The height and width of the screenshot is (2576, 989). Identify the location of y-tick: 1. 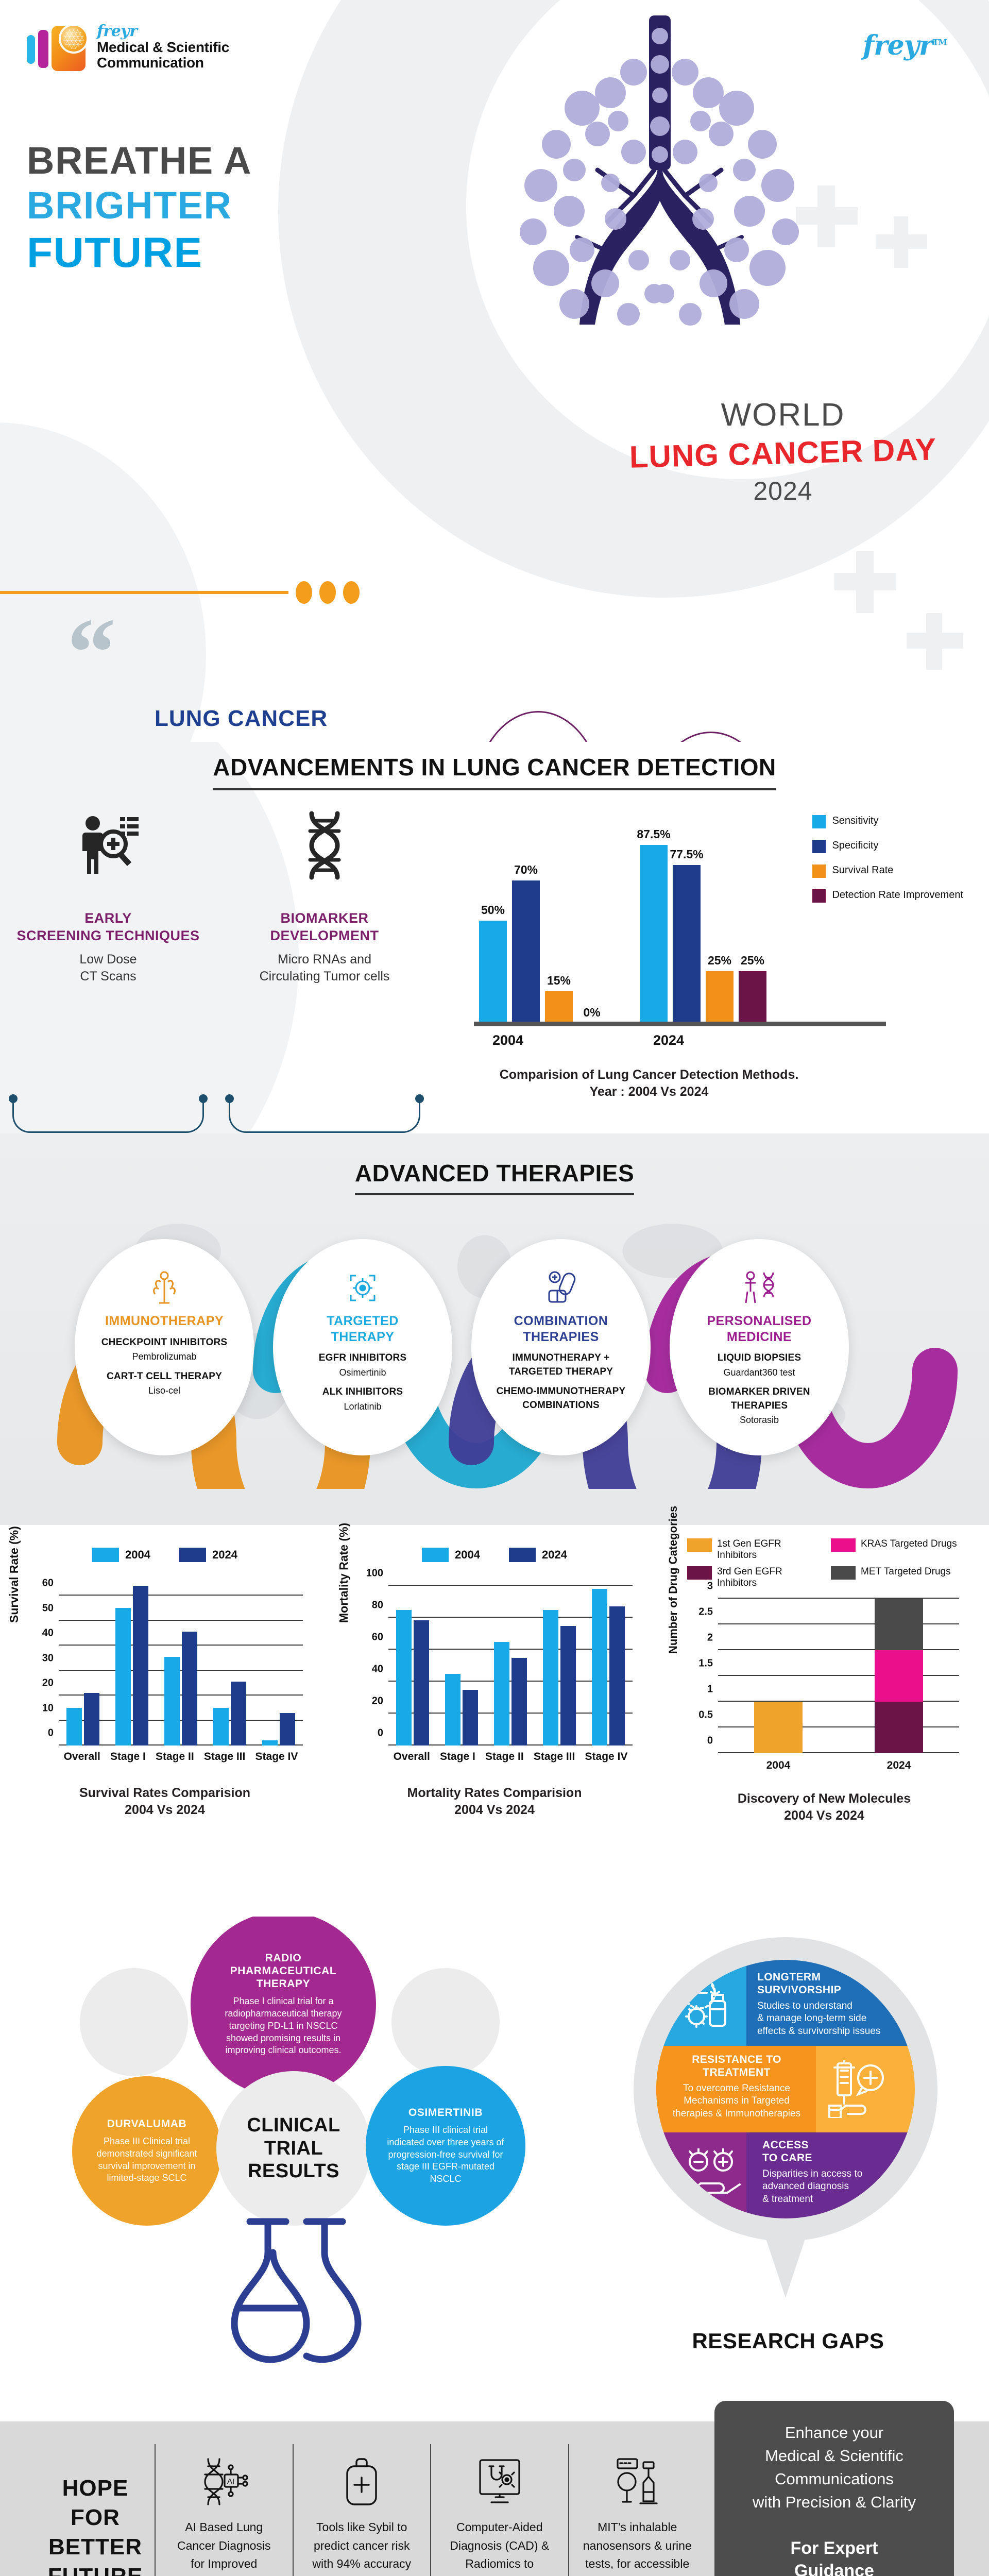
(710, 1689).